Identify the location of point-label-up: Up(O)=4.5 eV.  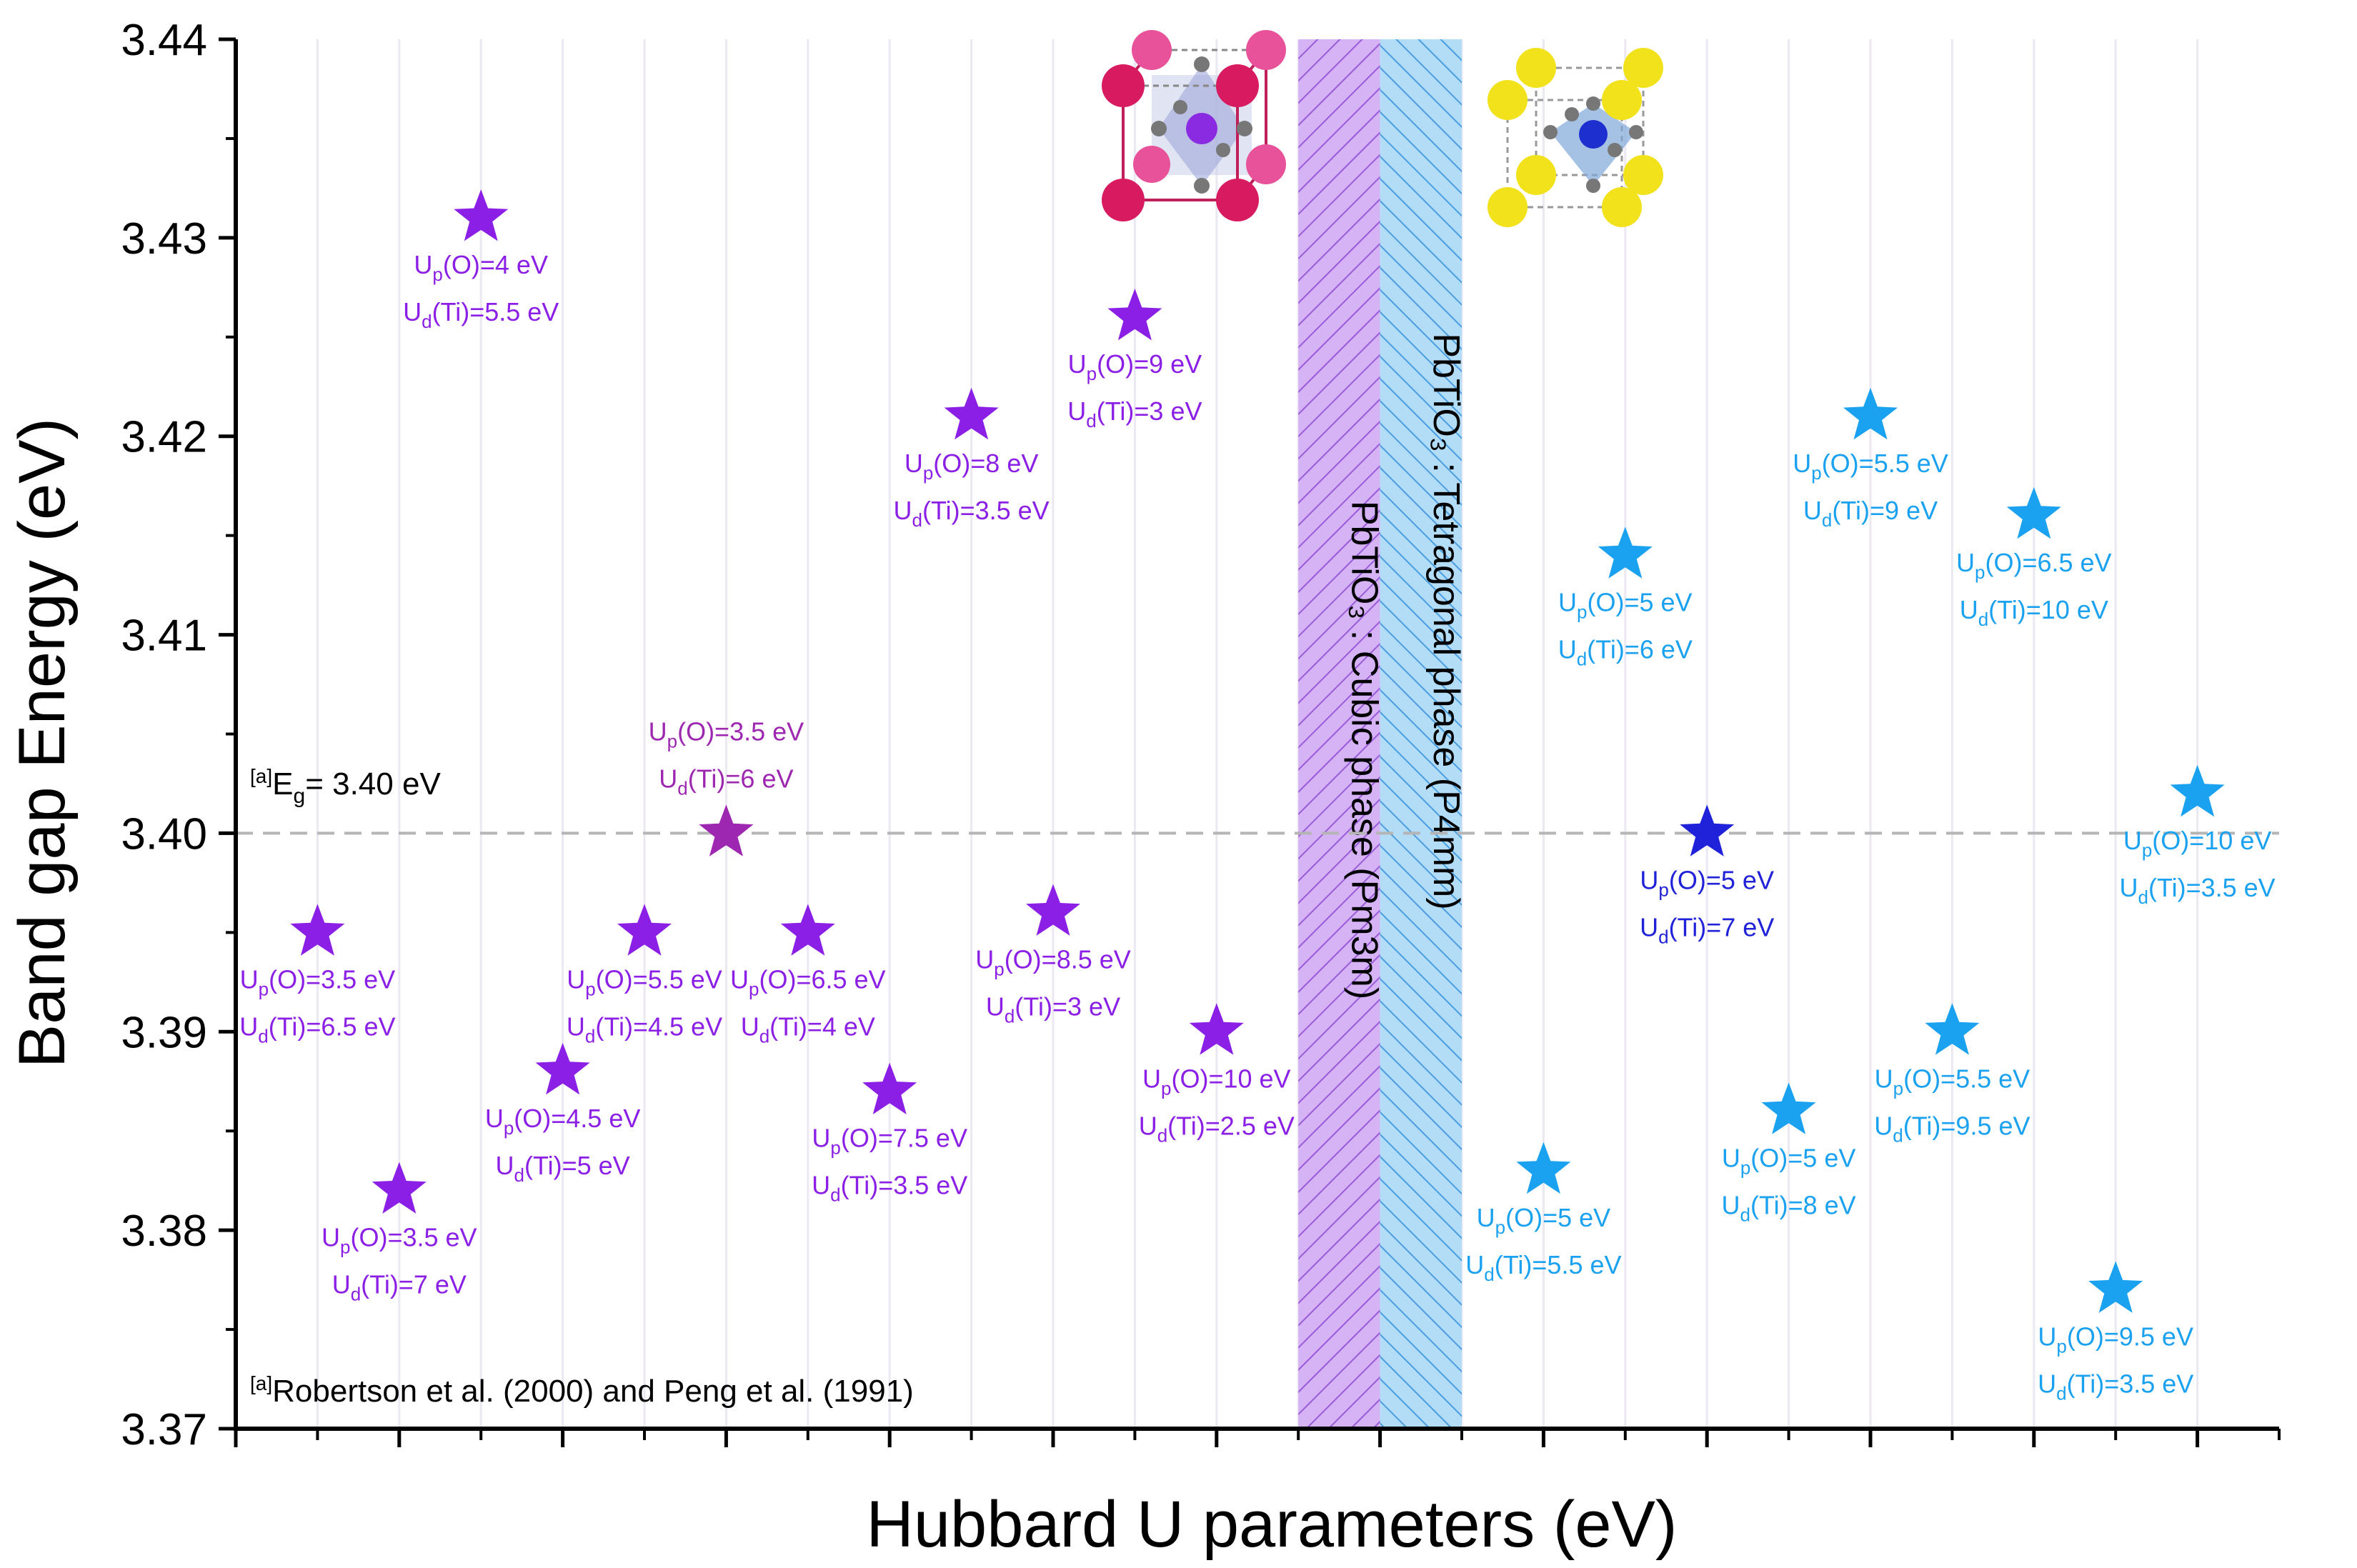
(563, 1121).